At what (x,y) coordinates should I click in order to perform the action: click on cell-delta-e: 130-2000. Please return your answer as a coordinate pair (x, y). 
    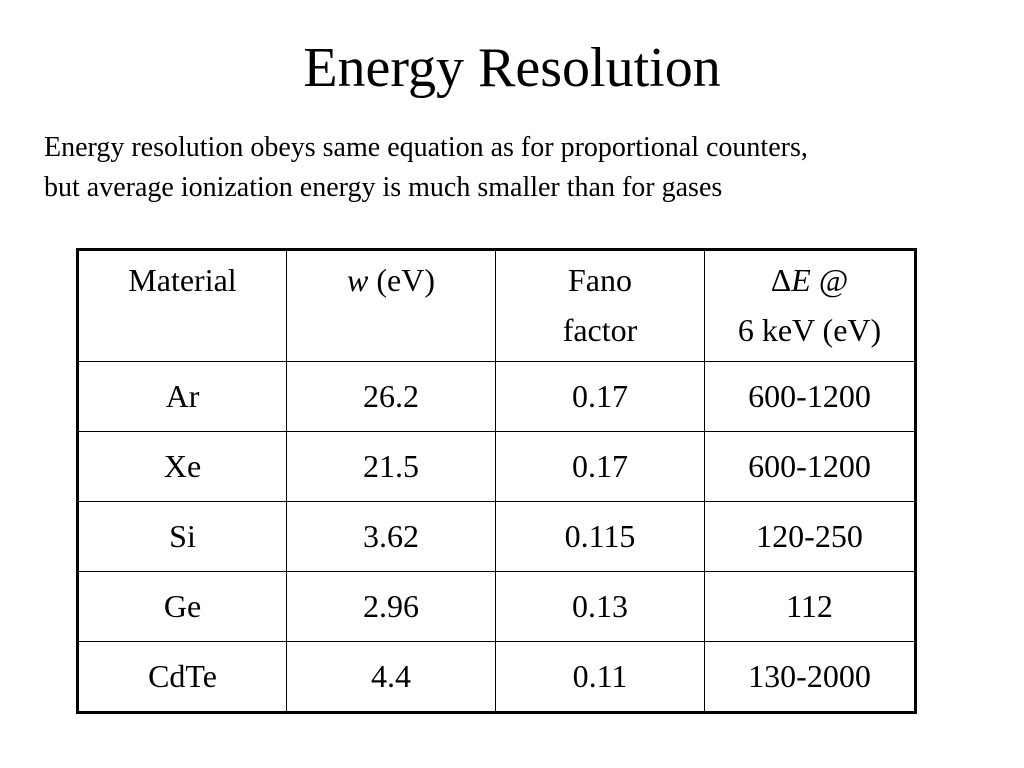
    Looking at the image, I should click on (810, 677).